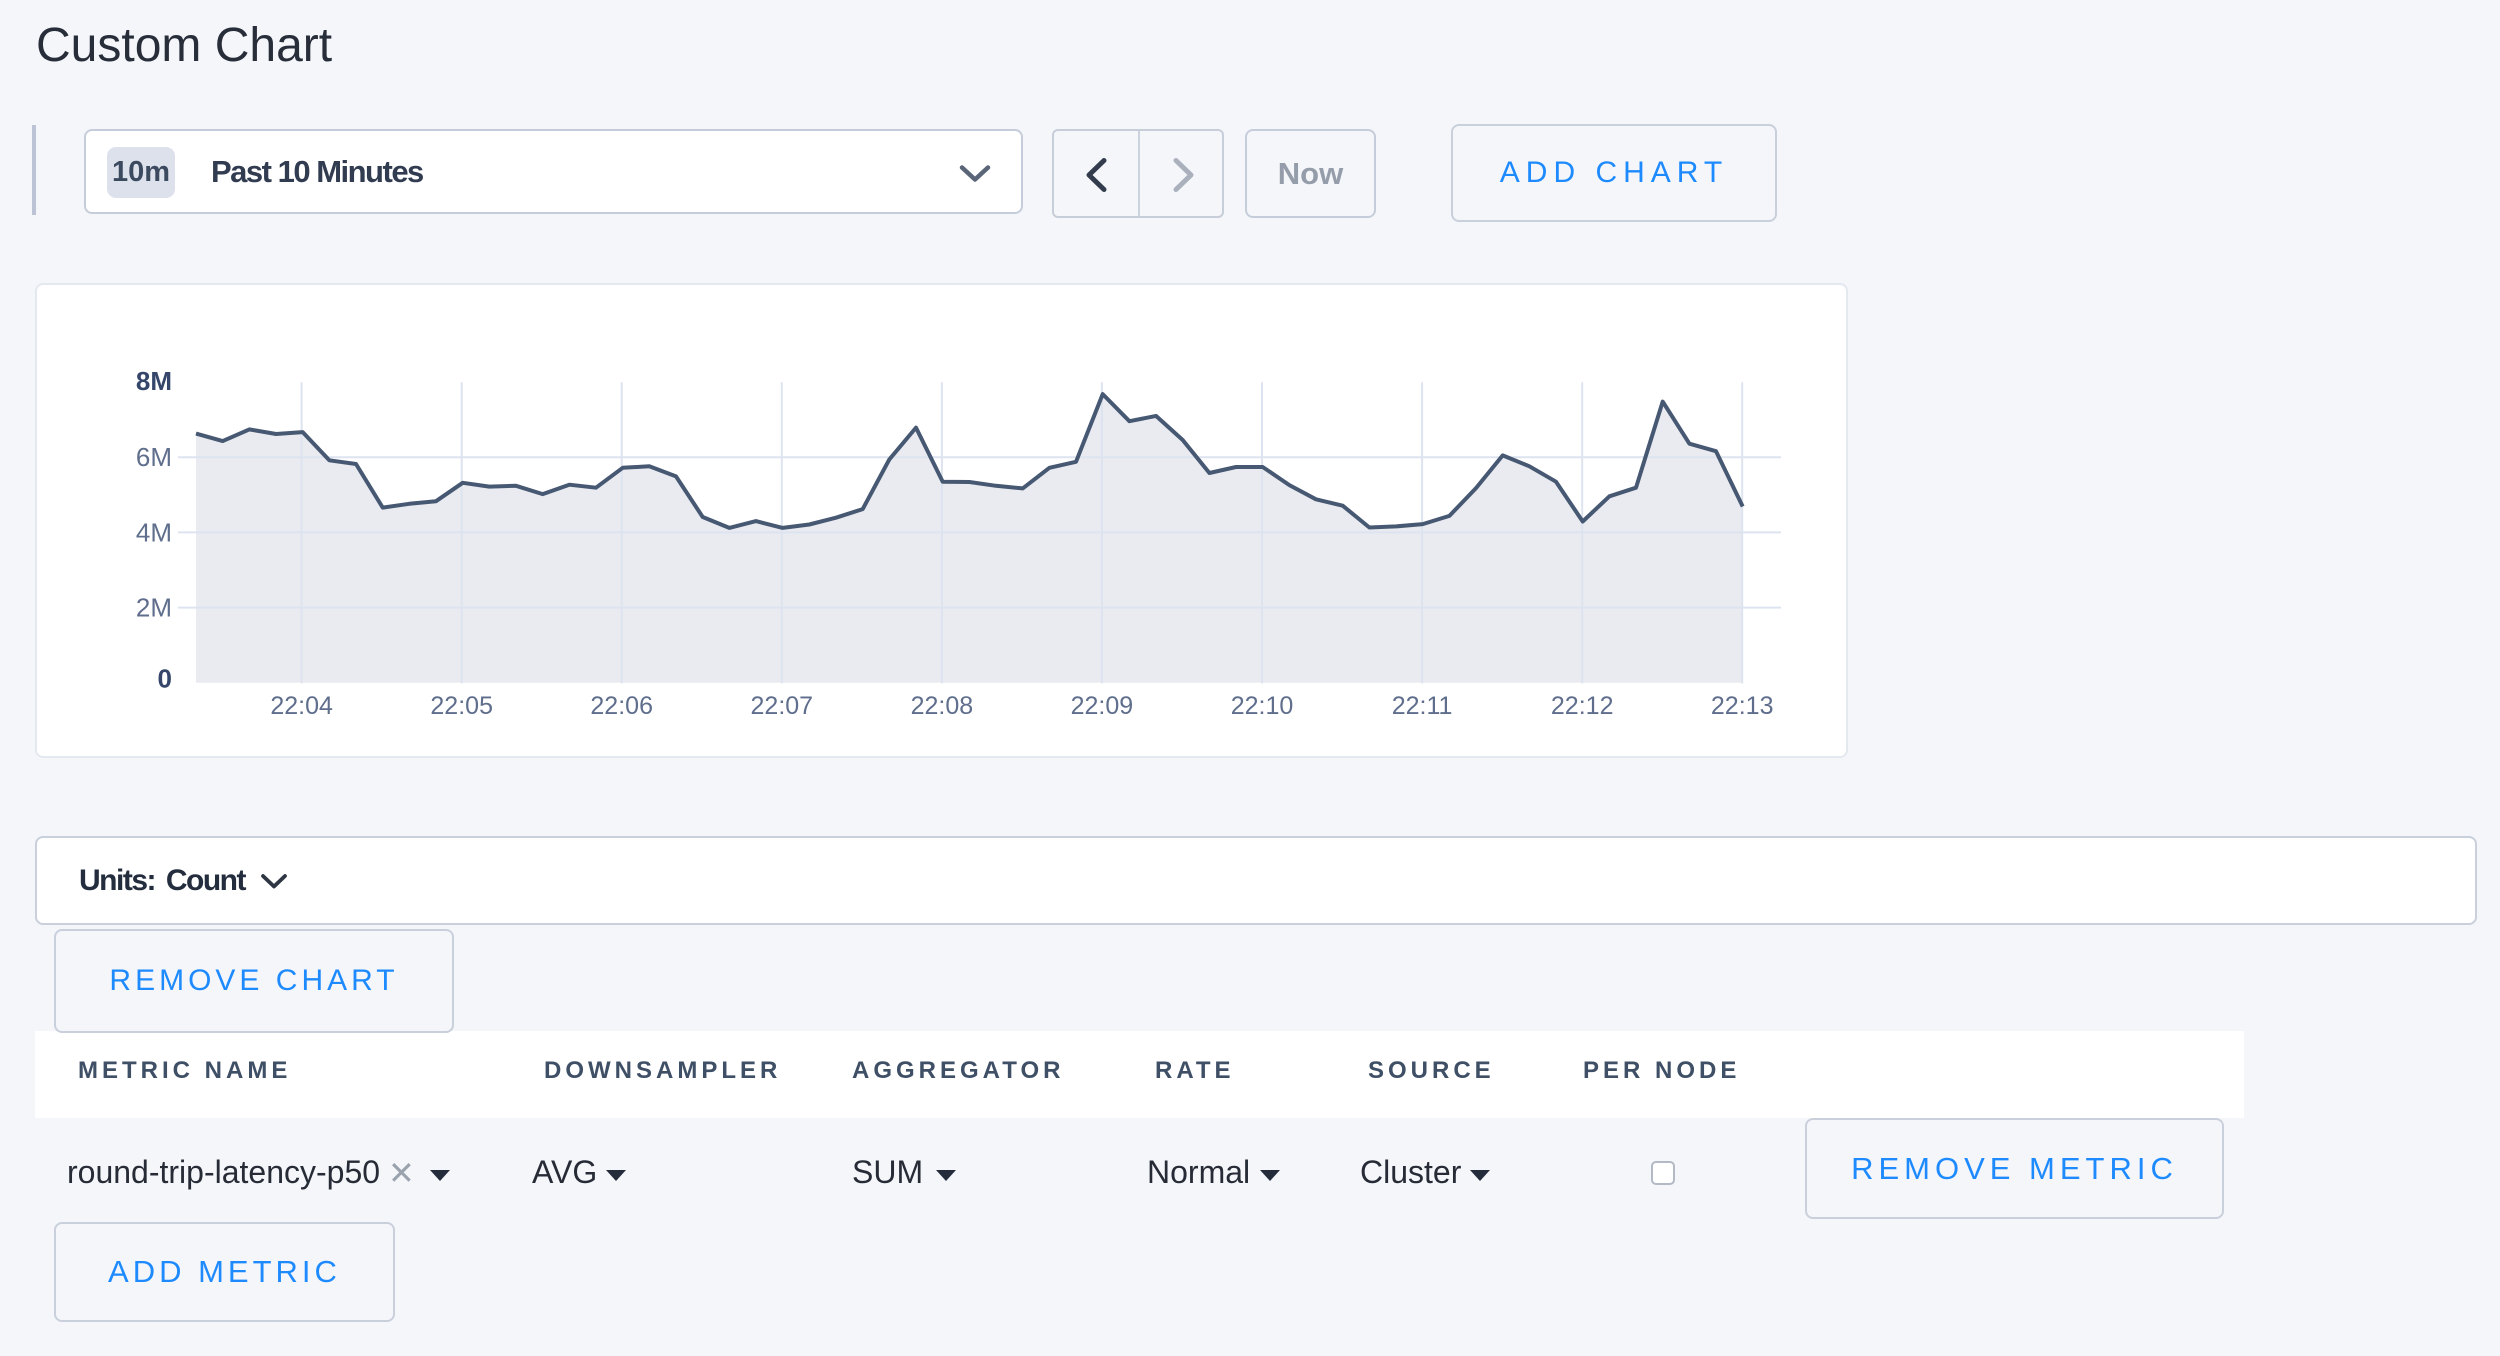 The width and height of the screenshot is (2500, 1356). What do you see at coordinates (1102, 706) in the screenshot?
I see `svg-text: 22:09` at bounding box center [1102, 706].